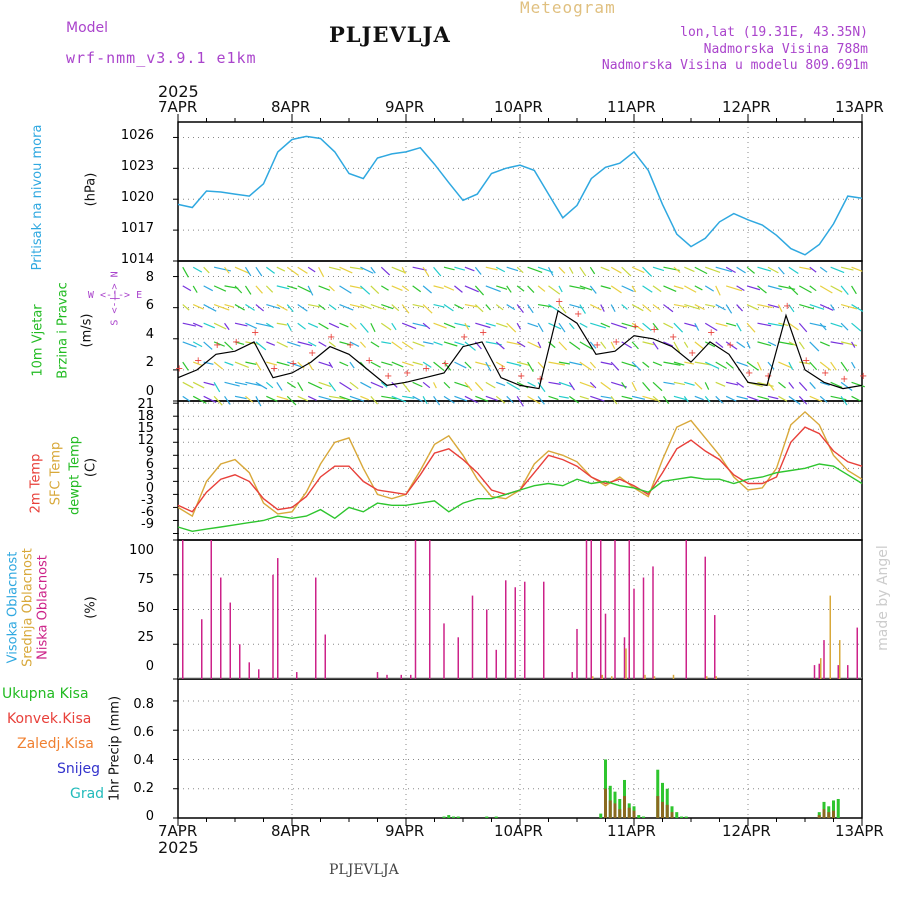 The width and height of the screenshot is (900, 900). I want to click on legend-frozen-rain: Zaledj.Kisa, so click(55, 744).